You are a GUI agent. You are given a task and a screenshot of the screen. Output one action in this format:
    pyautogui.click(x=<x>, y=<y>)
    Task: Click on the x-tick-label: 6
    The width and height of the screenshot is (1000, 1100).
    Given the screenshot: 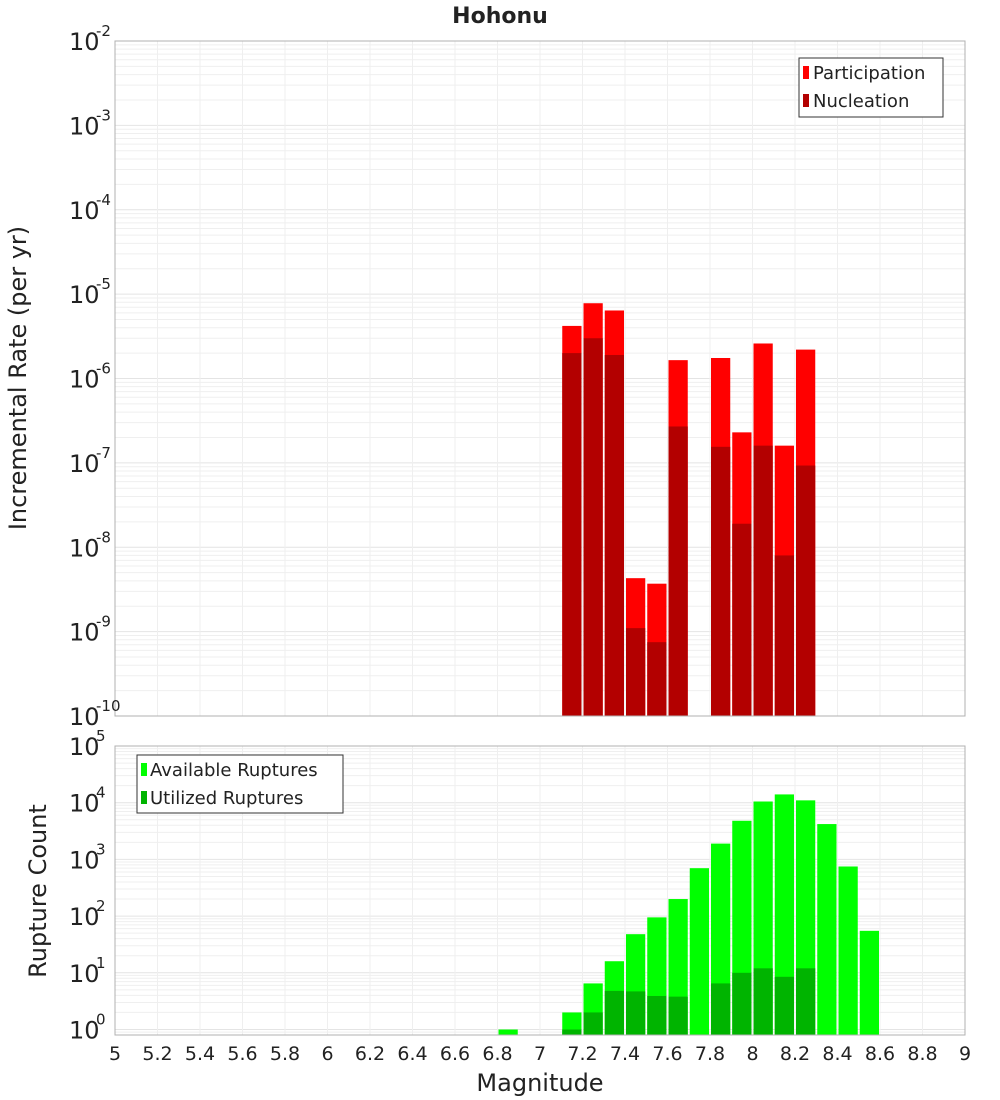 What is the action you would take?
    pyautogui.click(x=327, y=1054)
    